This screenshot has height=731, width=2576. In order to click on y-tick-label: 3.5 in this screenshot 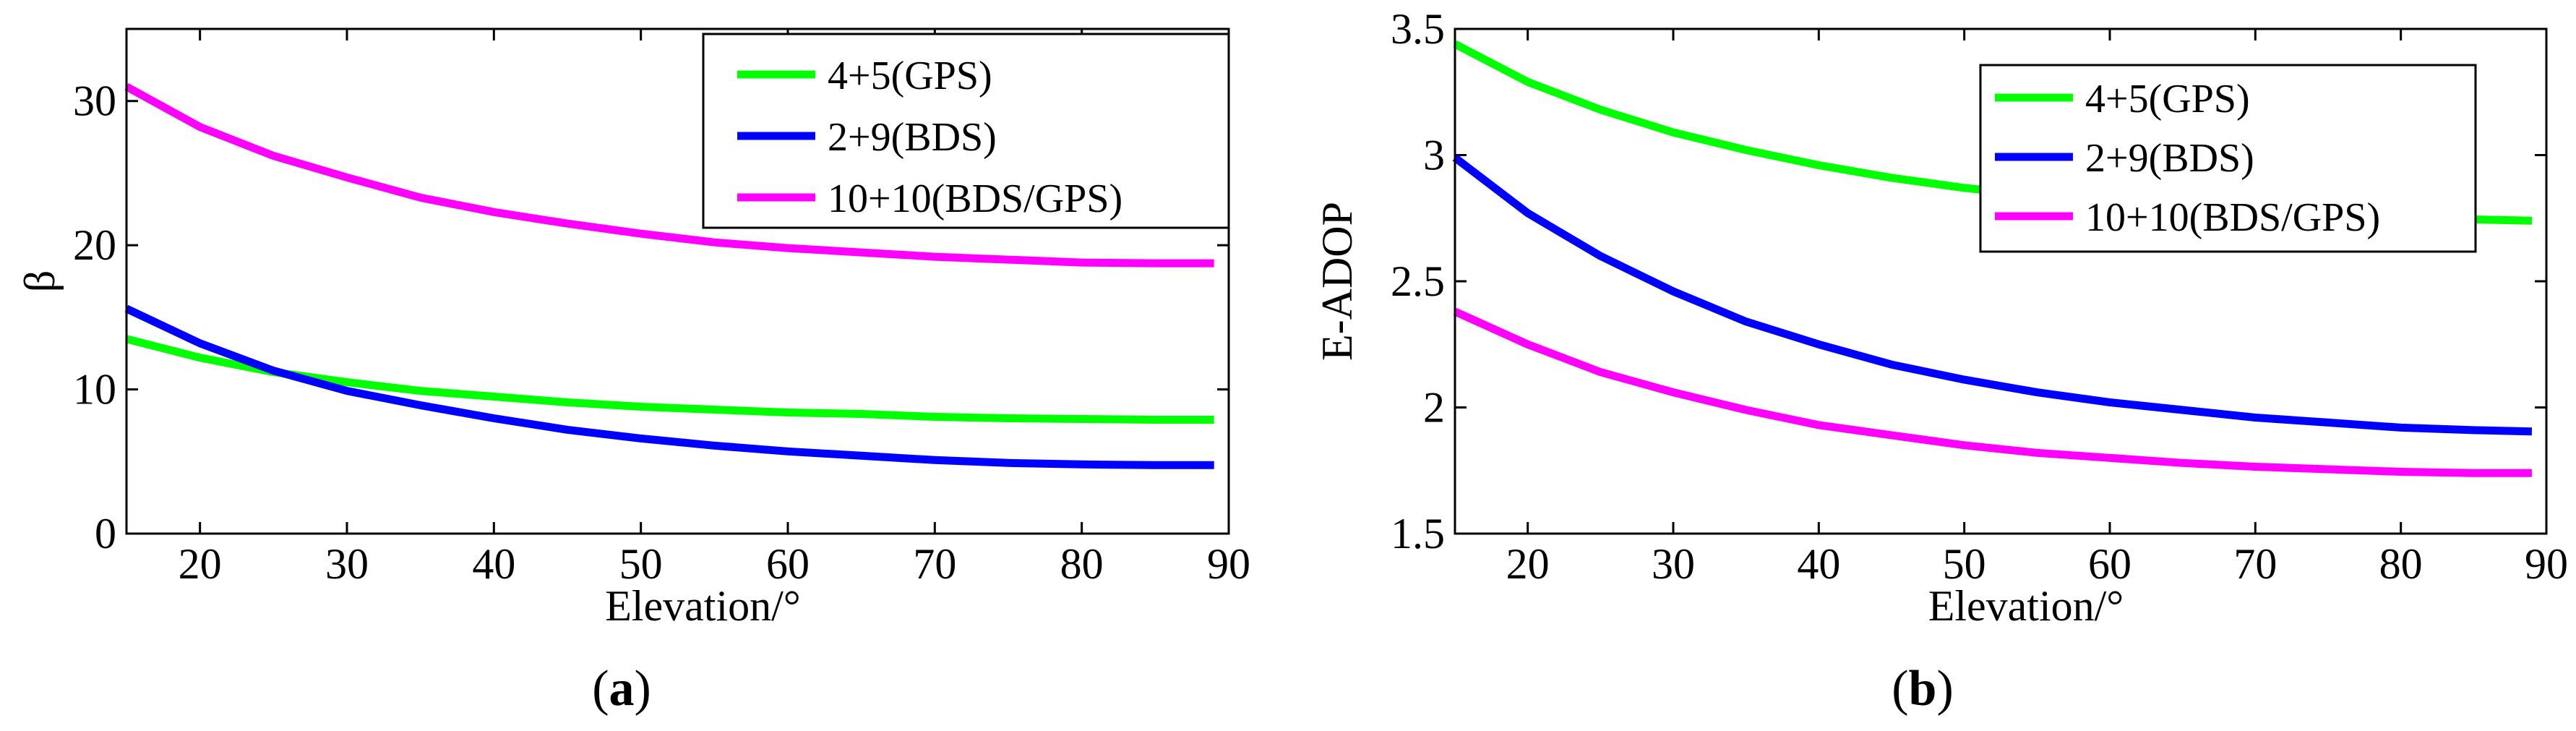, I will do `click(1418, 29)`.